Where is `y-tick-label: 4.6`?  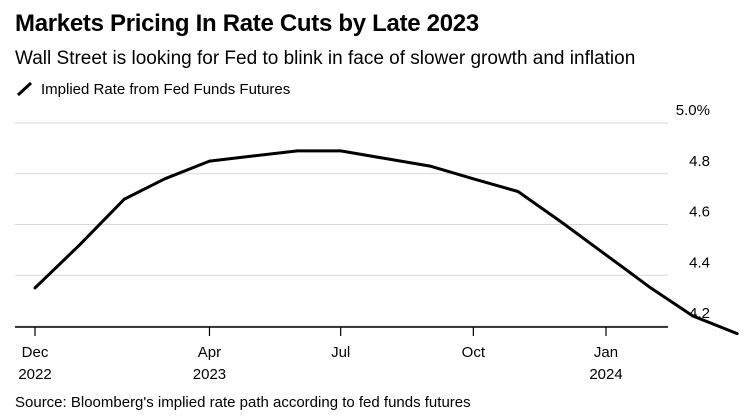
y-tick-label: 4.6 is located at coordinates (699, 212).